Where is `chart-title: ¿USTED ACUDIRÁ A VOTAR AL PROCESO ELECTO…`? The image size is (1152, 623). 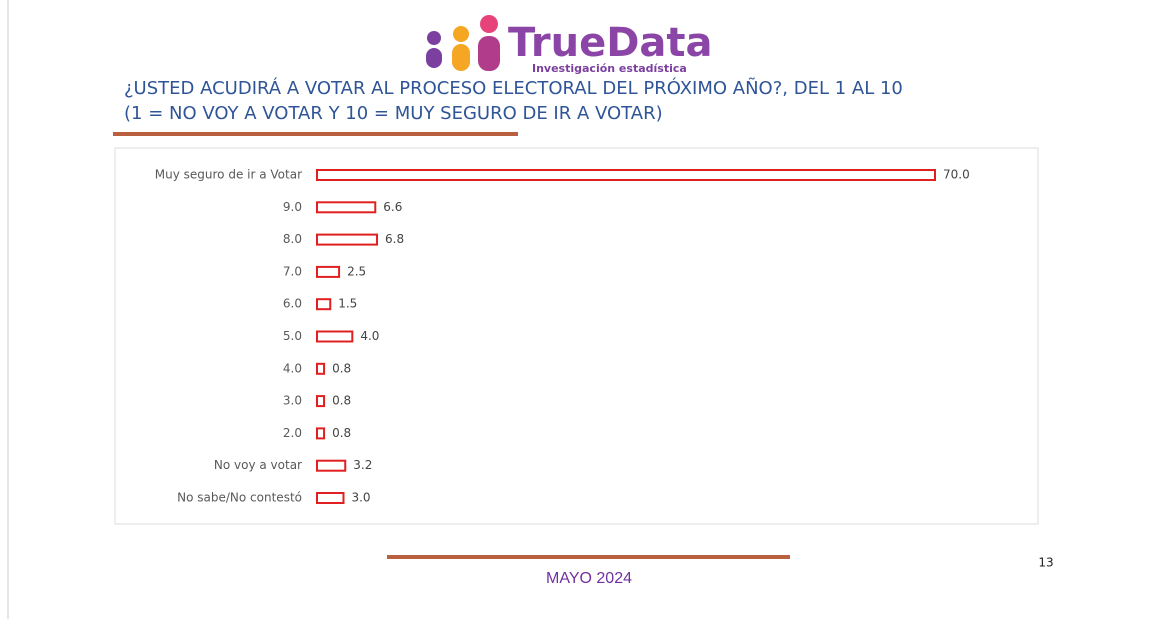
chart-title: ¿USTED ACUDIRÁ A VOTAR AL PROCESO ELECTO… is located at coordinates (513, 88).